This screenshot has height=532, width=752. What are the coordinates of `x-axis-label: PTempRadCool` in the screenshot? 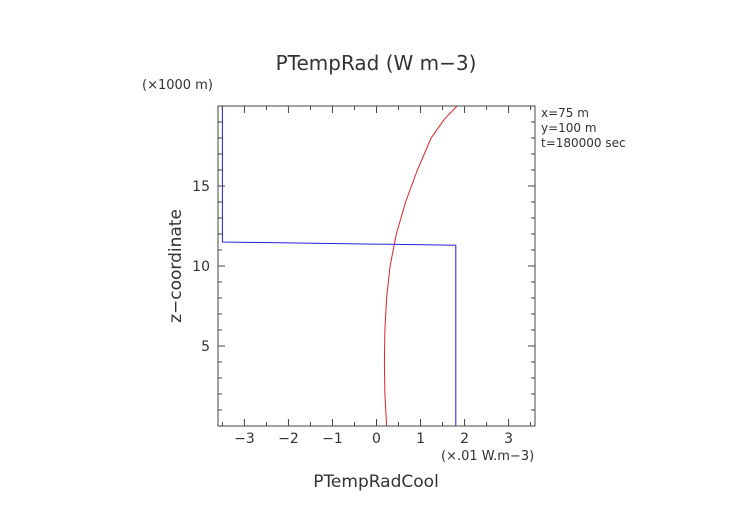 It's located at (376, 482).